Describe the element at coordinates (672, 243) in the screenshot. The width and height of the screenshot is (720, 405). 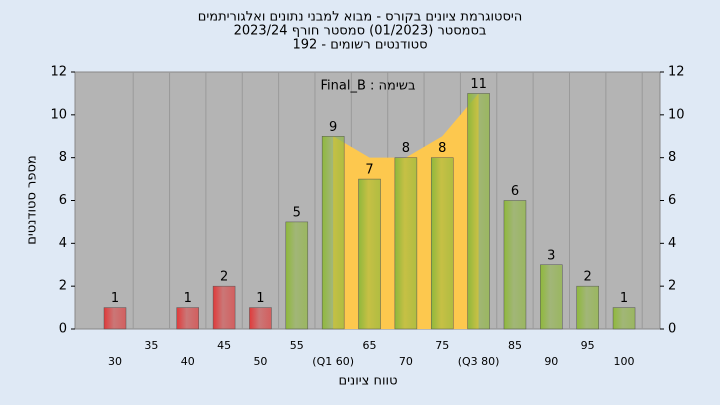
I see `y2-tick-label: 4` at that location.